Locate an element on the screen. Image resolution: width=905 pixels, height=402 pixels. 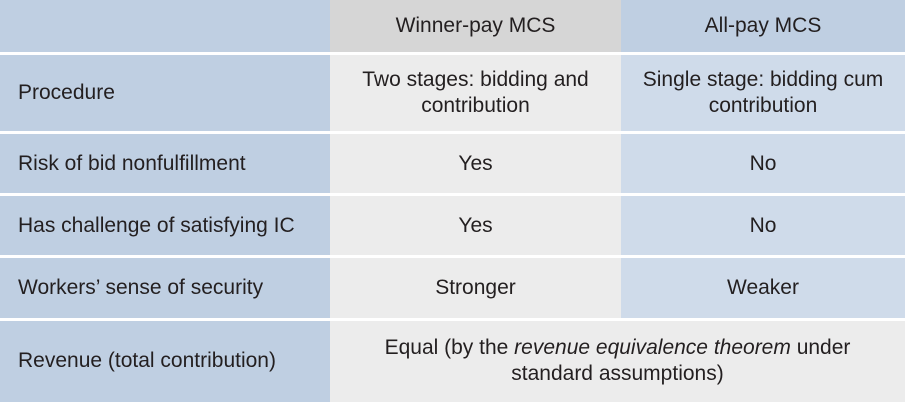
row-label: Workers’ sense of security is located at coordinates (165, 288).